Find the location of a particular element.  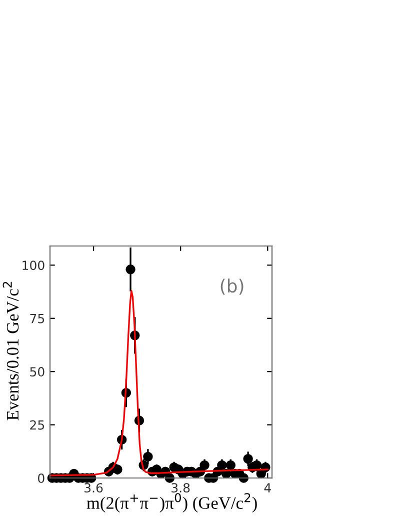

text: m(2(π$^{+}$π$^{−}$)π$^{0}$) (GeV/c$^{2}$) is located at coordinates (171, 502).